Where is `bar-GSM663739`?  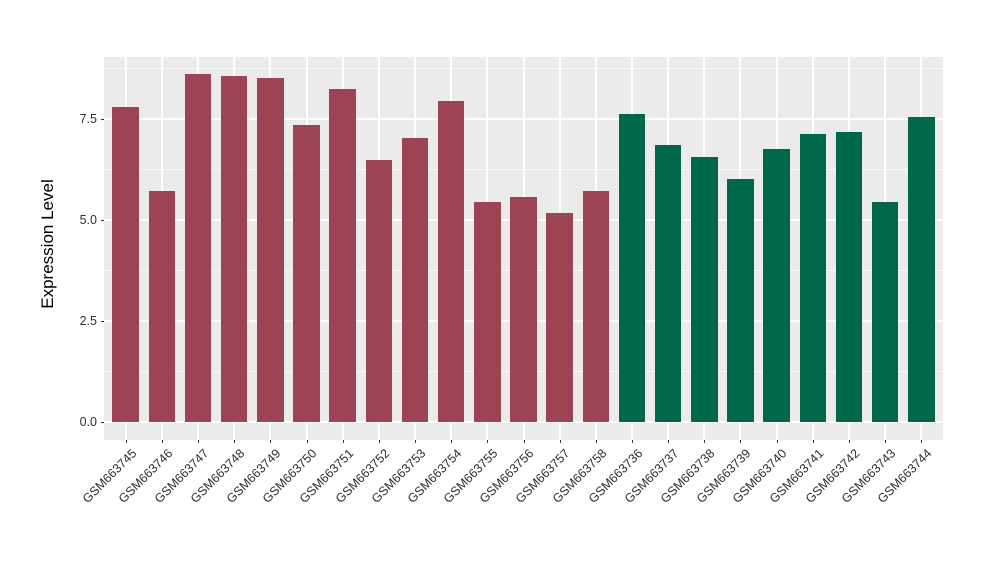
bar-GSM663739 is located at coordinates (740, 300).